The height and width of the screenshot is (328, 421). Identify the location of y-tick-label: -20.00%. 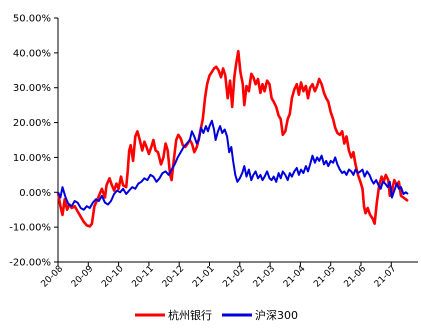
(30, 263).